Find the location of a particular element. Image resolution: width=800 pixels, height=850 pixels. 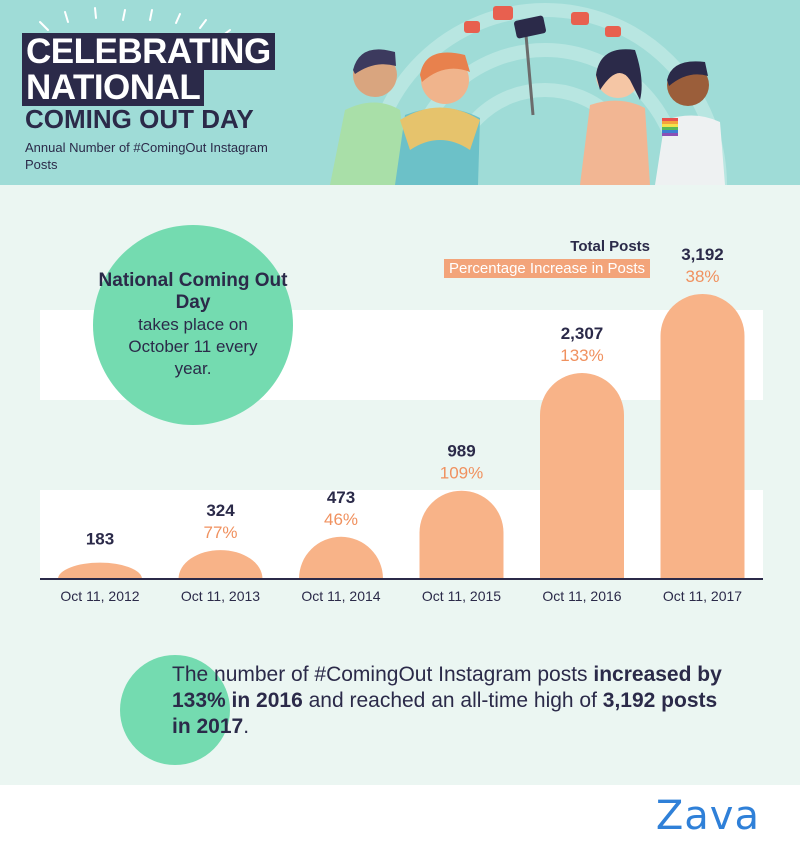

x-tick-label: Oct 11, 2016 is located at coordinates (581, 596).